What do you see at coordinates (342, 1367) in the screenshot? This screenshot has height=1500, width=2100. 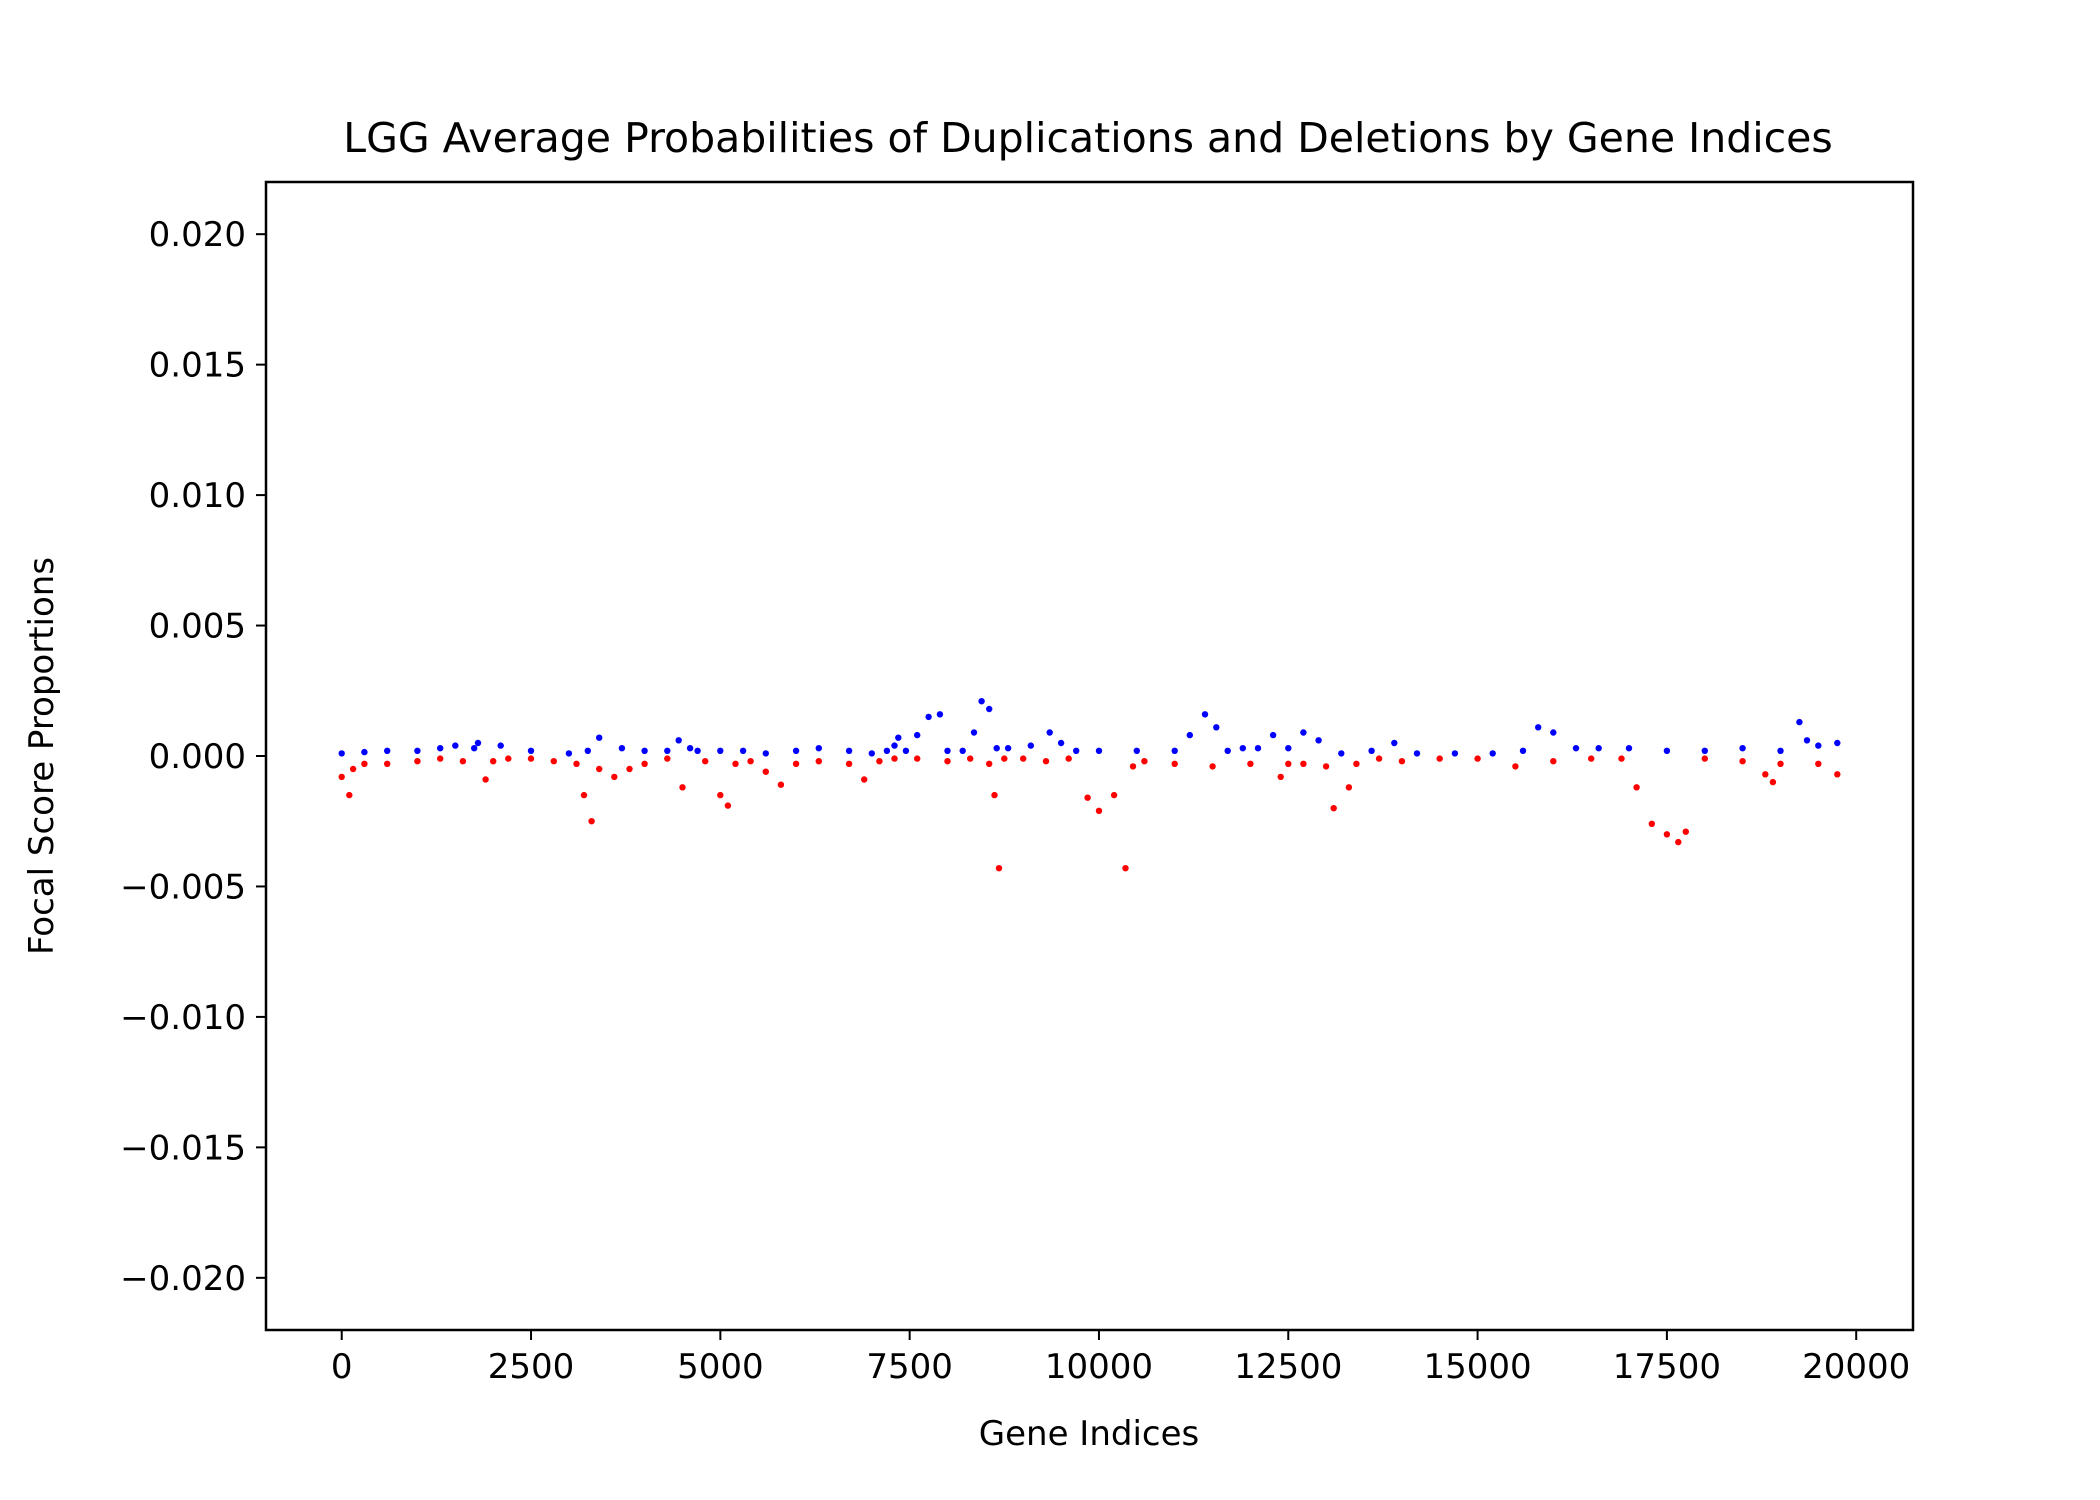 I see `x-tick-label: 0` at bounding box center [342, 1367].